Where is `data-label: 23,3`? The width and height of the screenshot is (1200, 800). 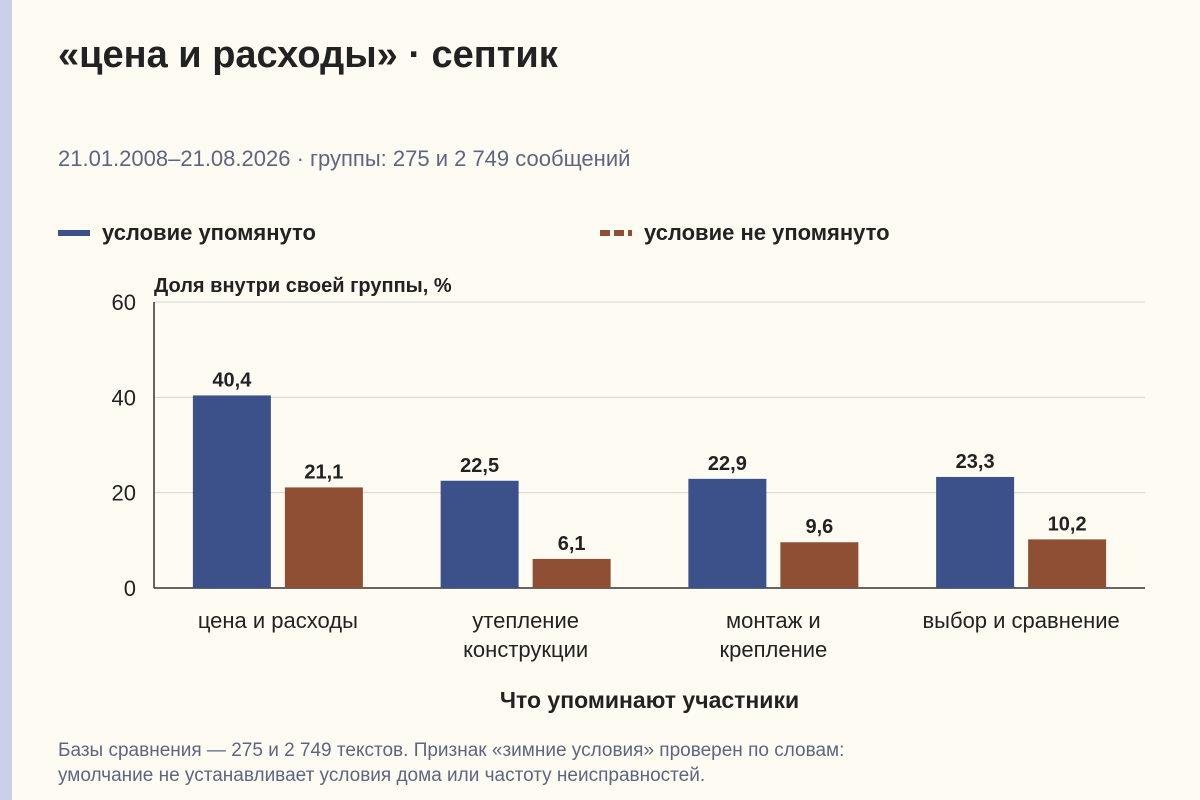
data-label: 23,3 is located at coordinates (975, 462).